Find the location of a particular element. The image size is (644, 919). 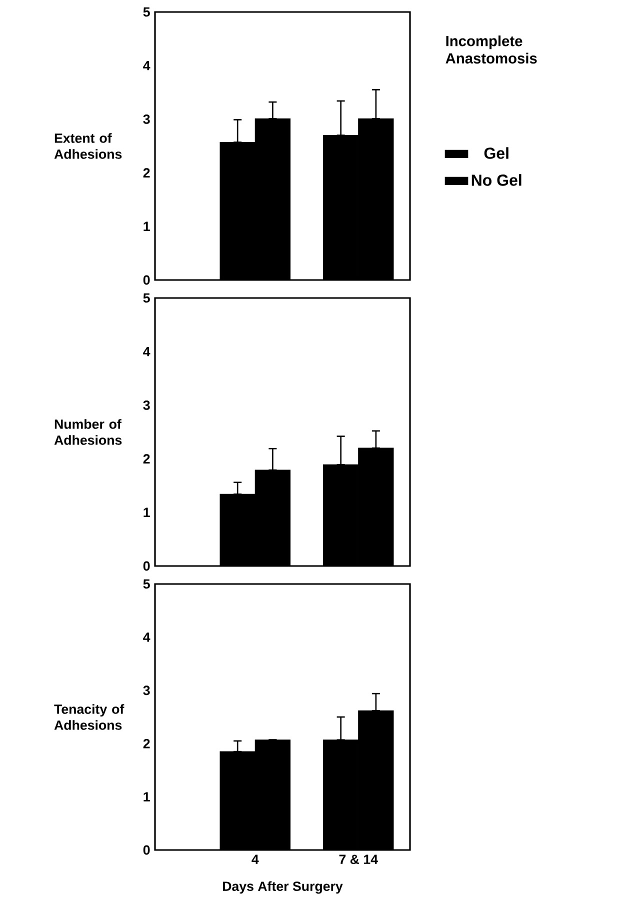

y-axis-title: Tenacity of Adhesions is located at coordinates (89, 717).